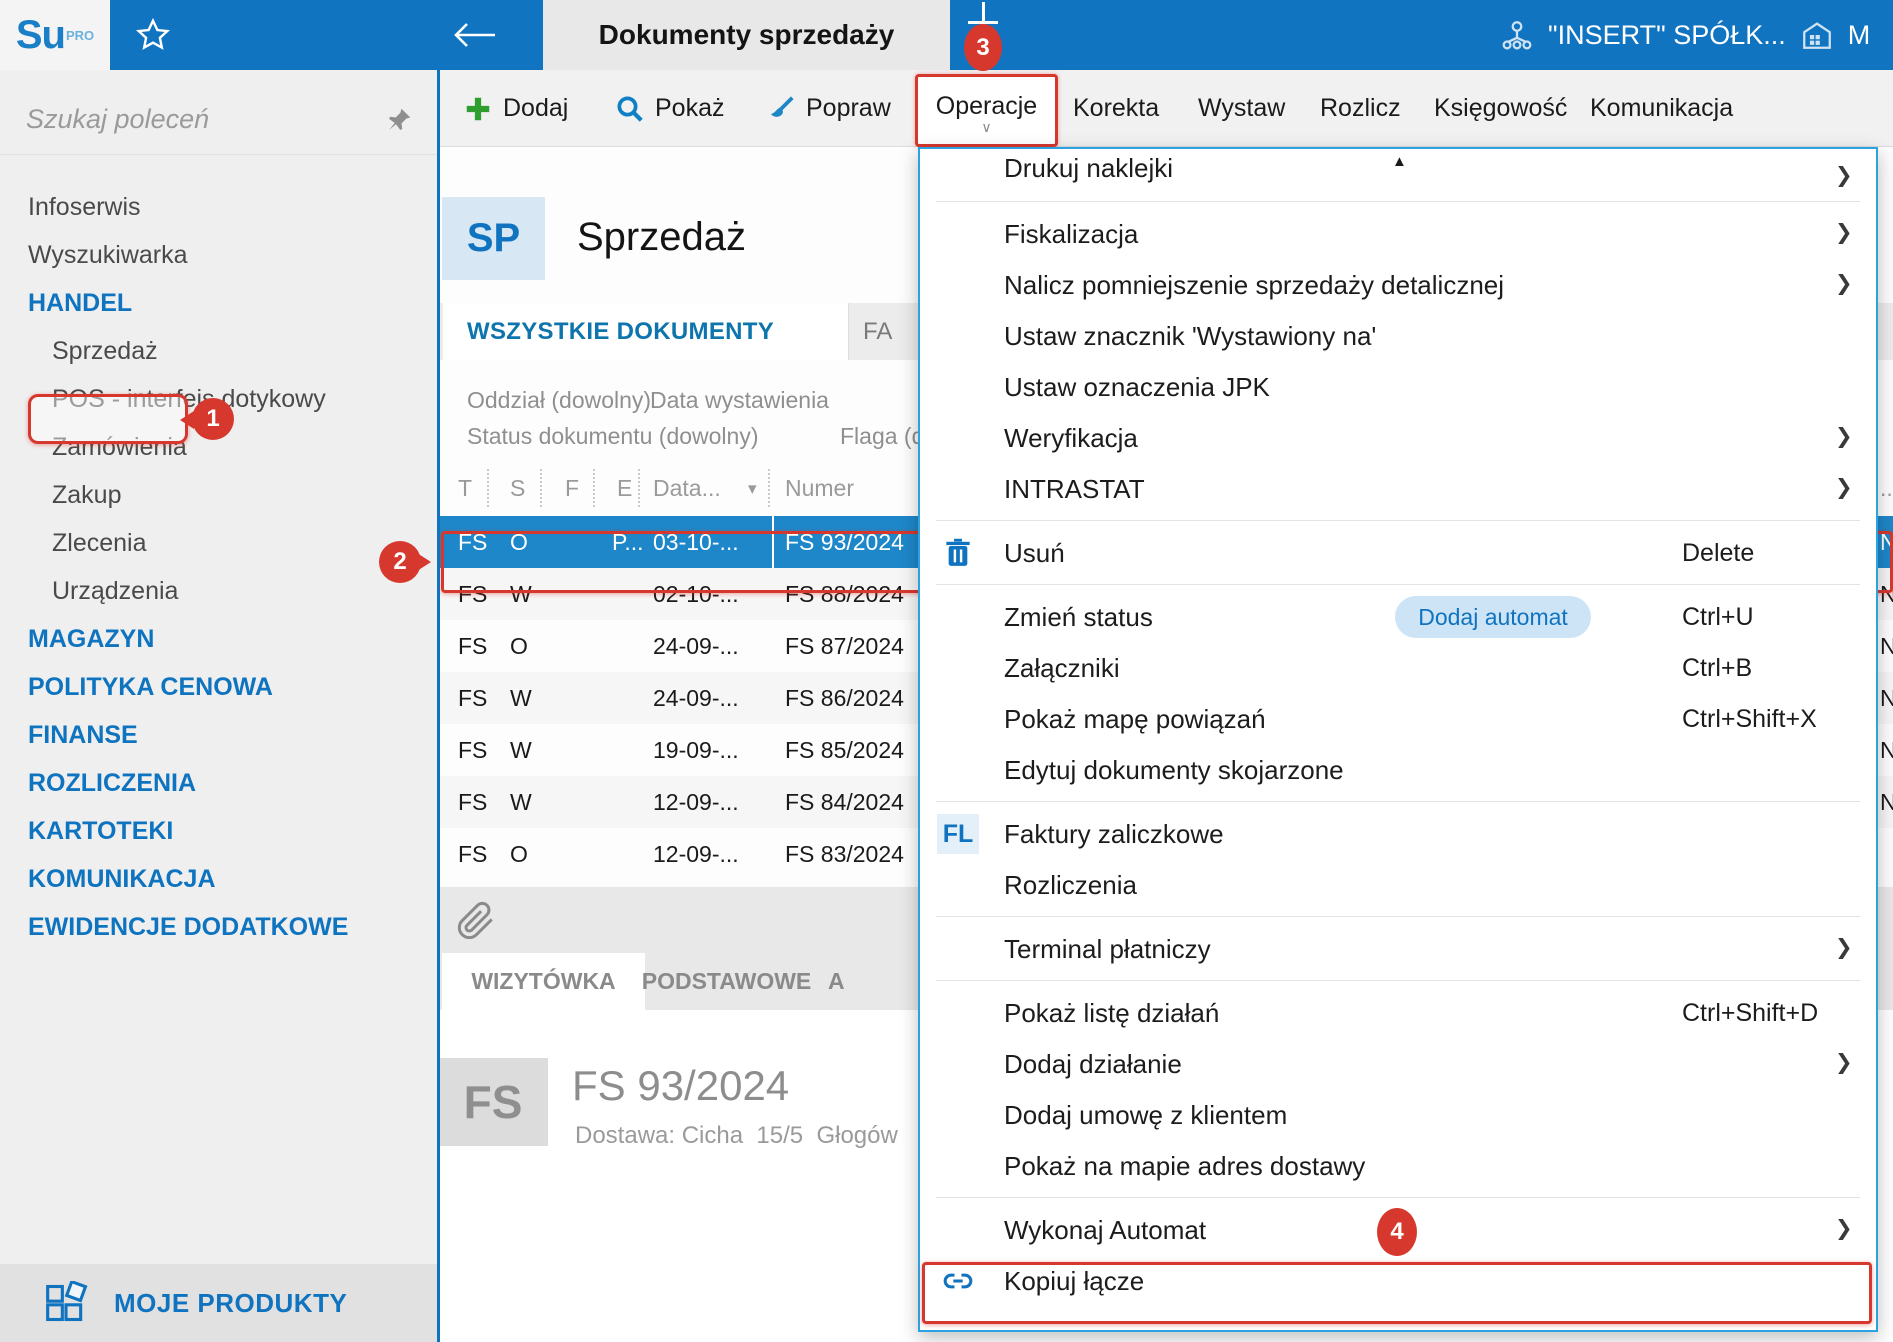  What do you see at coordinates (630, 109) in the screenshot?
I see `search-icon` at bounding box center [630, 109].